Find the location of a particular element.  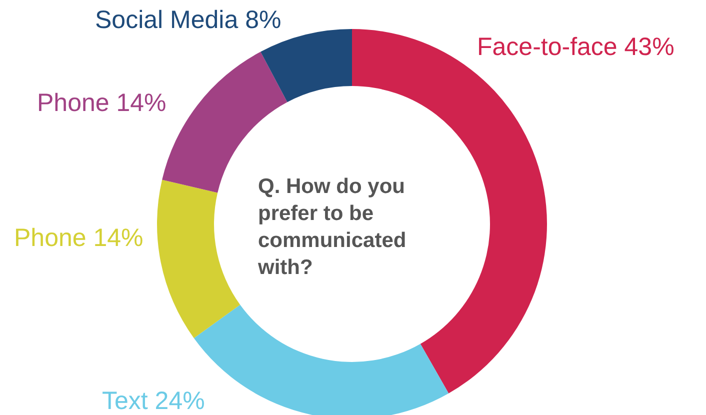

text: Q. How do you prefer to be communicated with? is located at coordinates (334, 227).